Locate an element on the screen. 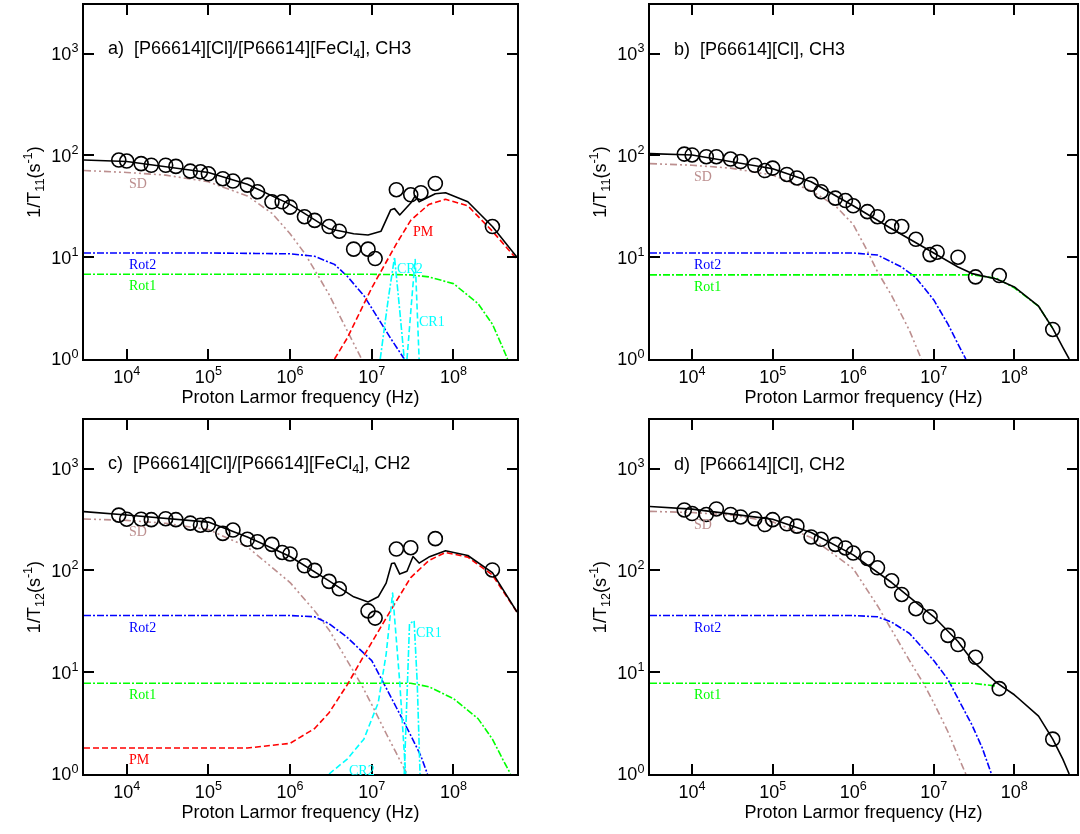 Image resolution: width=1080 pixels, height=834 pixels. text: c) [P66614][Cl]/[P66614][FeCl$_{4}$], CH2 is located at coordinates (259, 464).